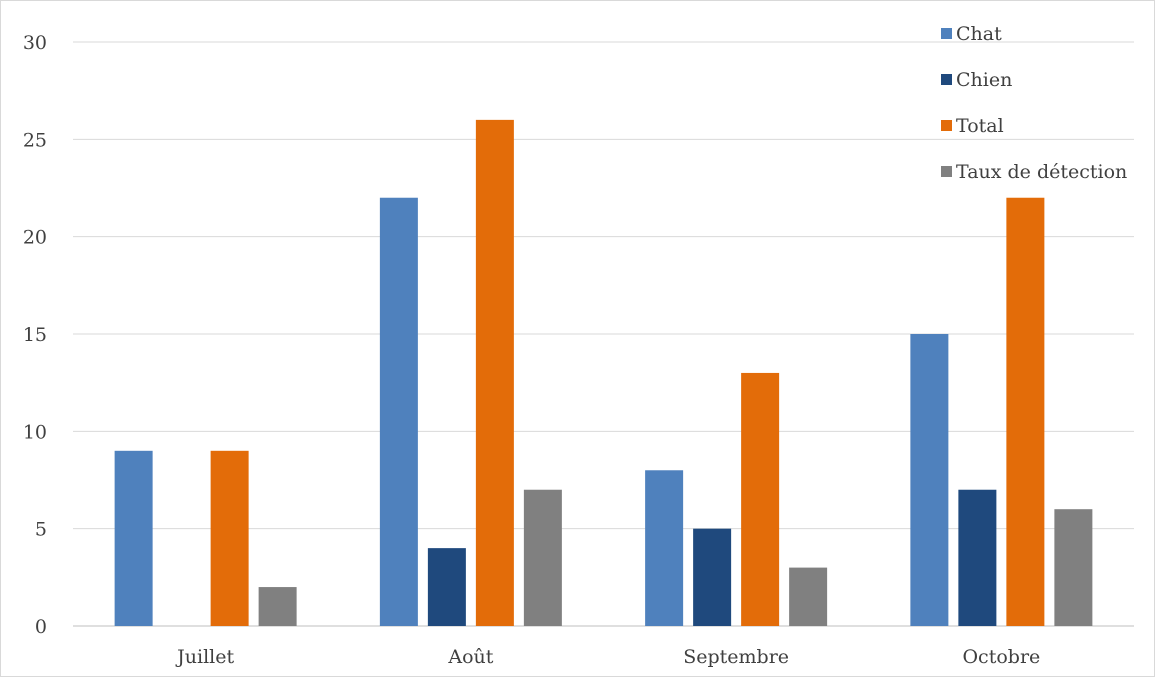  I want to click on legend-label: Chat, so click(979, 34).